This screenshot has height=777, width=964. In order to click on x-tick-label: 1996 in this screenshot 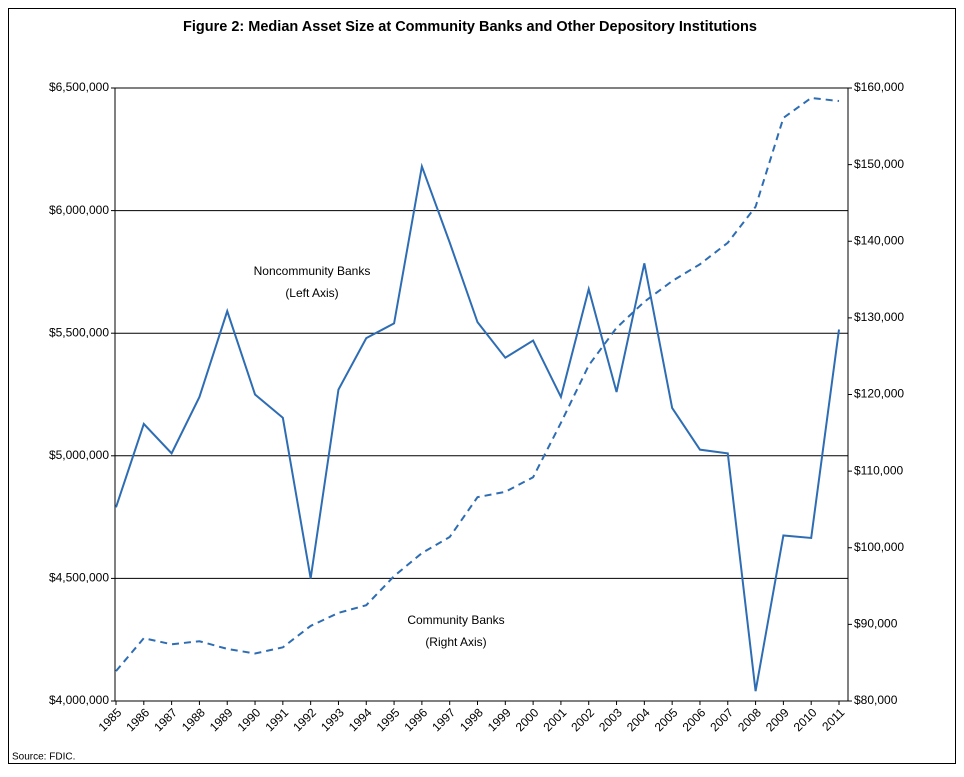, I will do `click(415, 719)`.